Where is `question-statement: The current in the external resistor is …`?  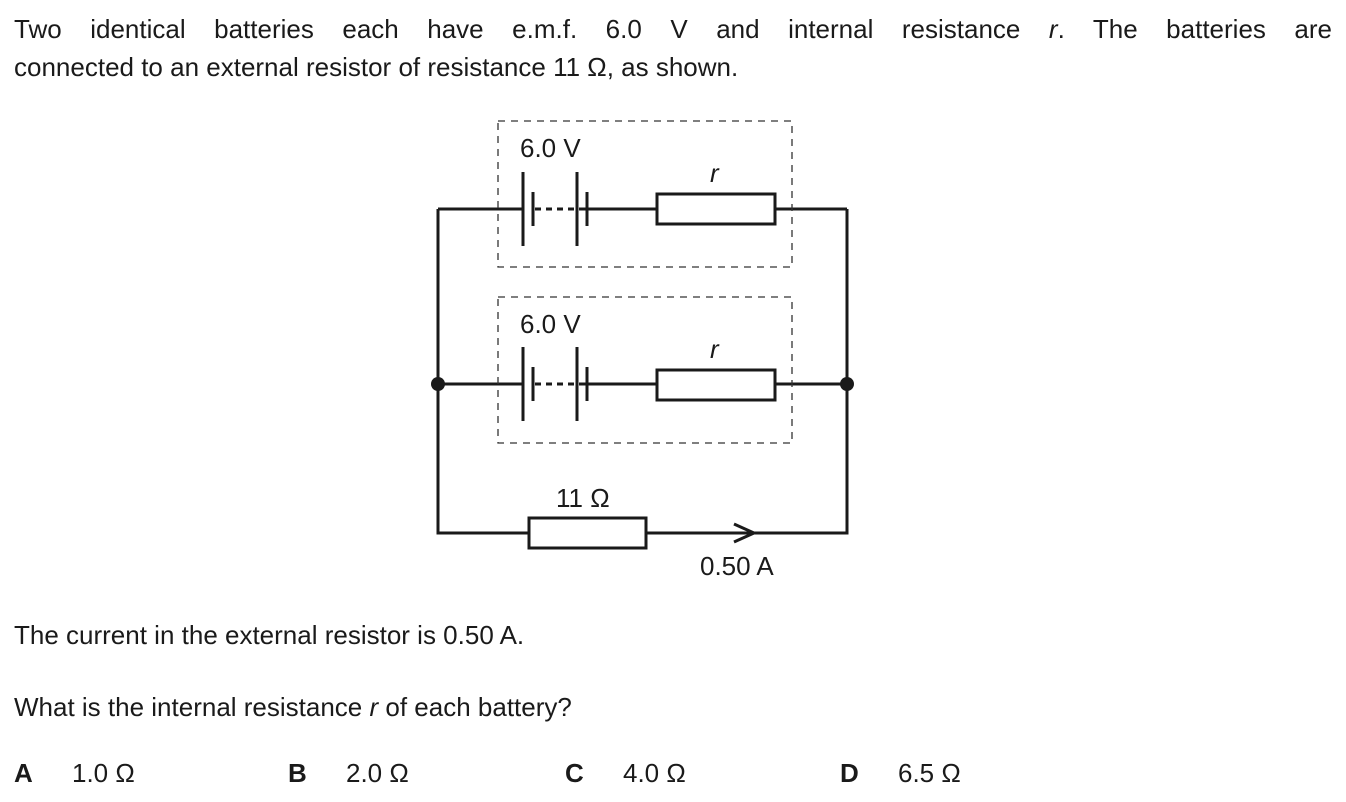 question-statement: The current in the external resistor is … is located at coordinates (269, 635).